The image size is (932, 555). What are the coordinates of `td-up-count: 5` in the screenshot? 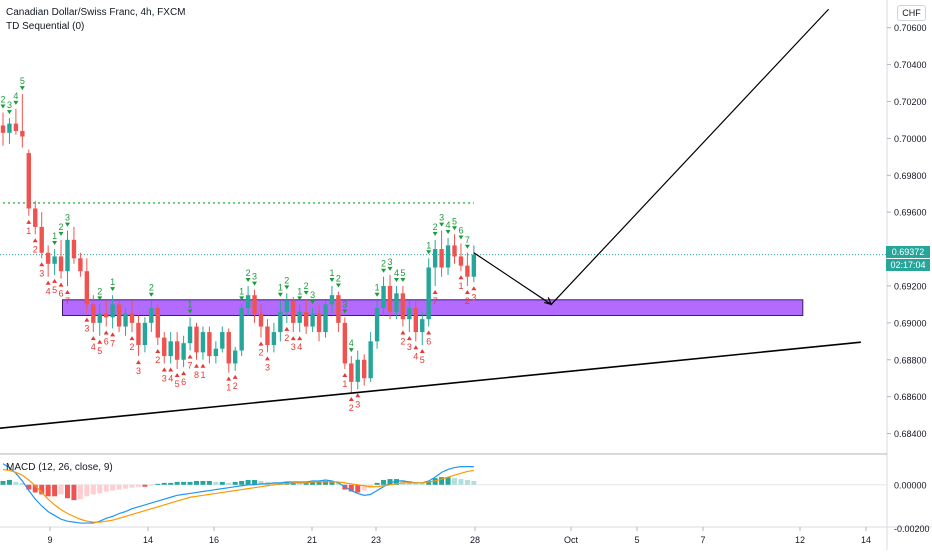 It's located at (22, 81).